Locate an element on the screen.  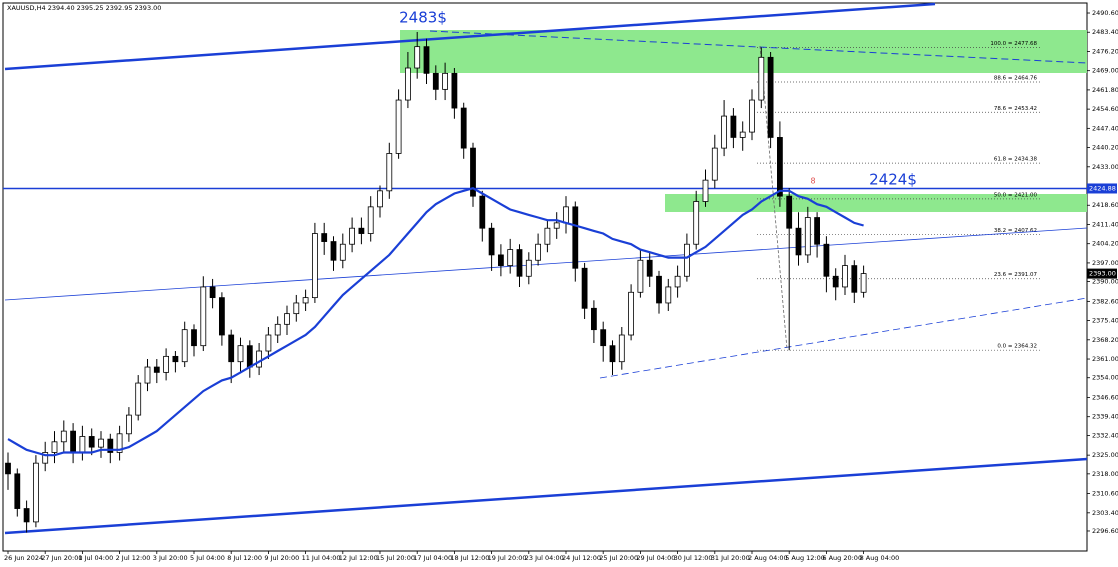
y-tick-label: 2476.20 is located at coordinates (1105, 51).